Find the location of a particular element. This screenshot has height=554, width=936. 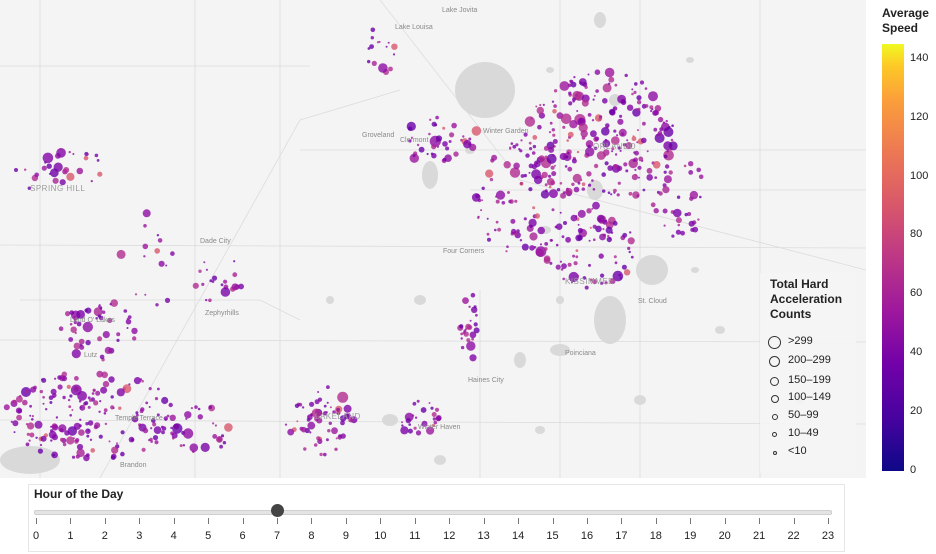

slider-hour-label: 0 is located at coordinates (36, 536).